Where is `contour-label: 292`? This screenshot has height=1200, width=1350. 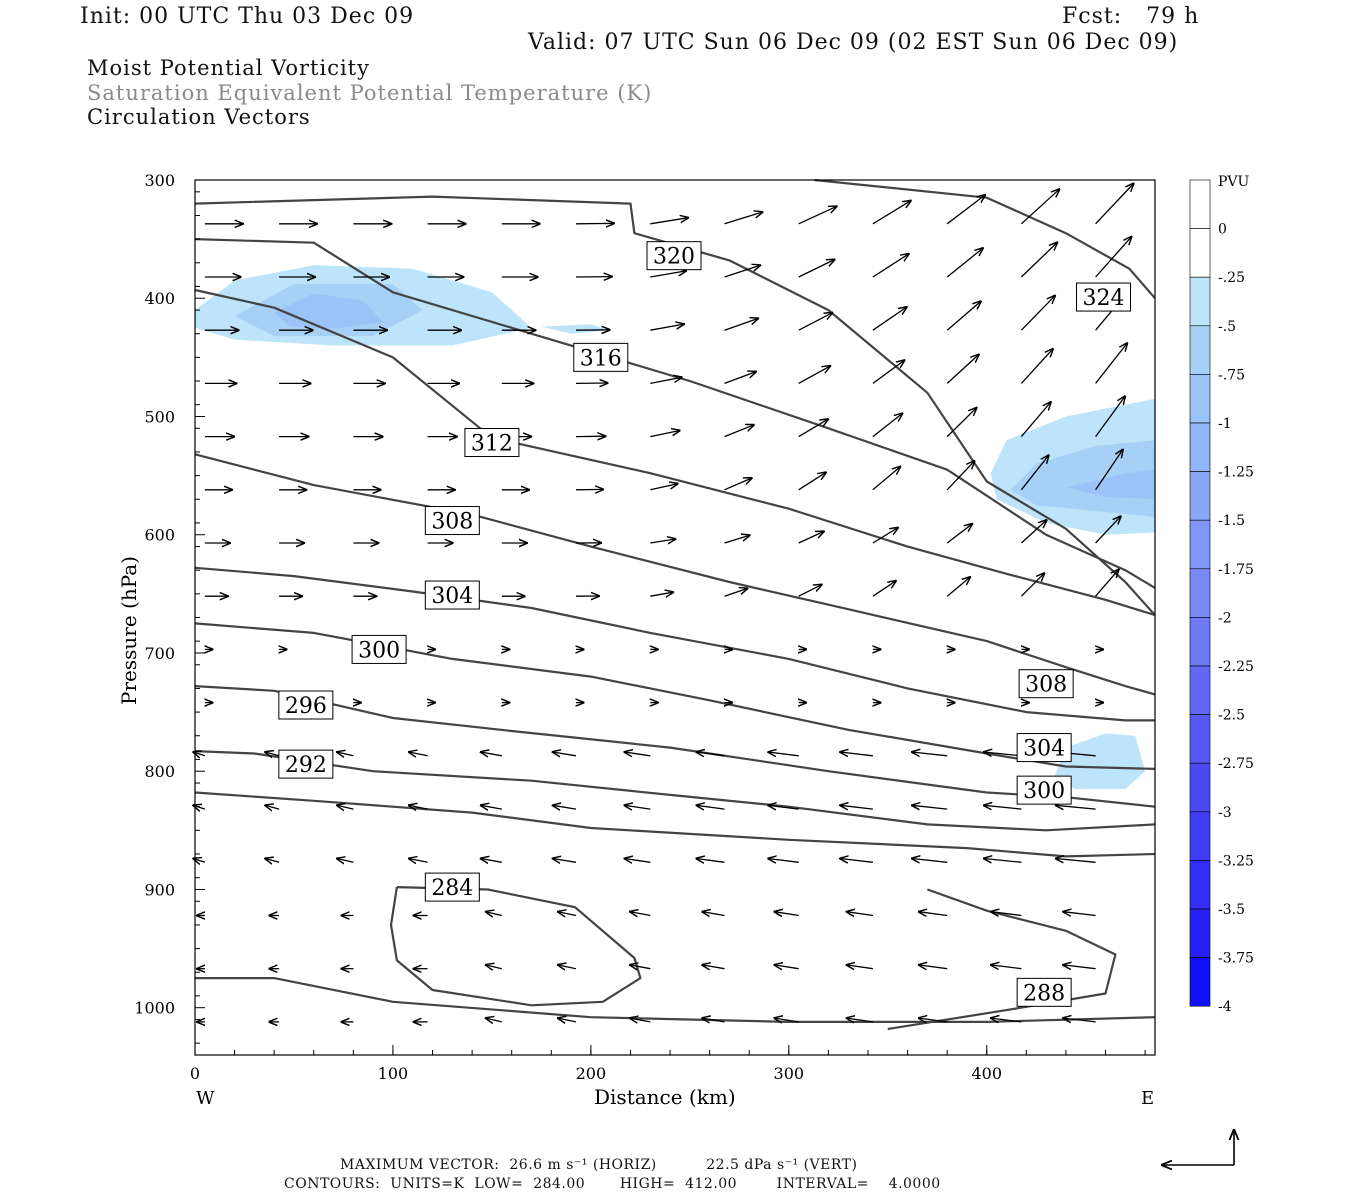 contour-label: 292 is located at coordinates (306, 765).